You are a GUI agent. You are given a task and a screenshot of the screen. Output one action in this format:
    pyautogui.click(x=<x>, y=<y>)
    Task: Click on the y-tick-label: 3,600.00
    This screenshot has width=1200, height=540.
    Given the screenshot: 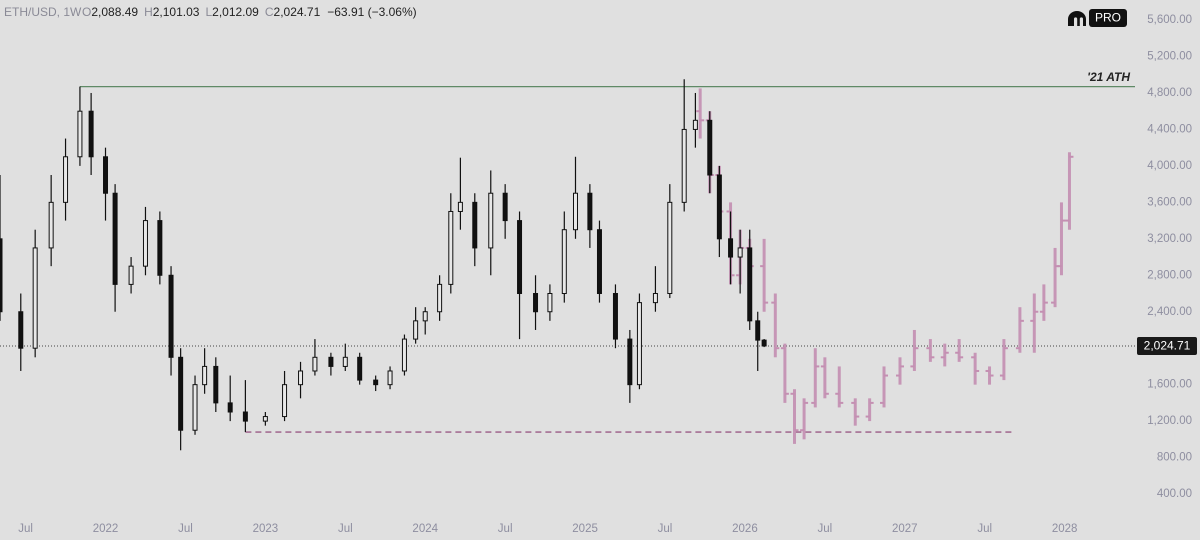 What is the action you would take?
    pyautogui.click(x=1169, y=202)
    